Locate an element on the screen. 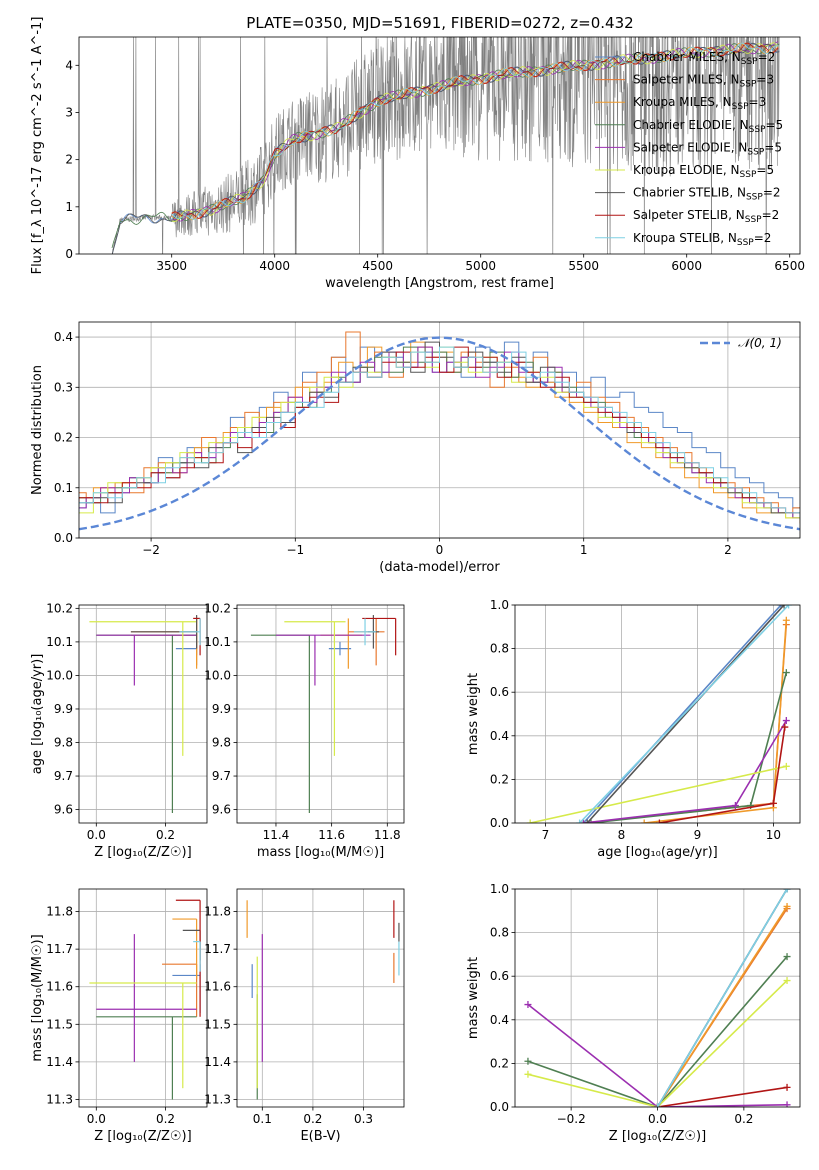 The width and height of the screenshot is (819, 1170). y-tick-label: 11.5 is located at coordinates (217, 1024).